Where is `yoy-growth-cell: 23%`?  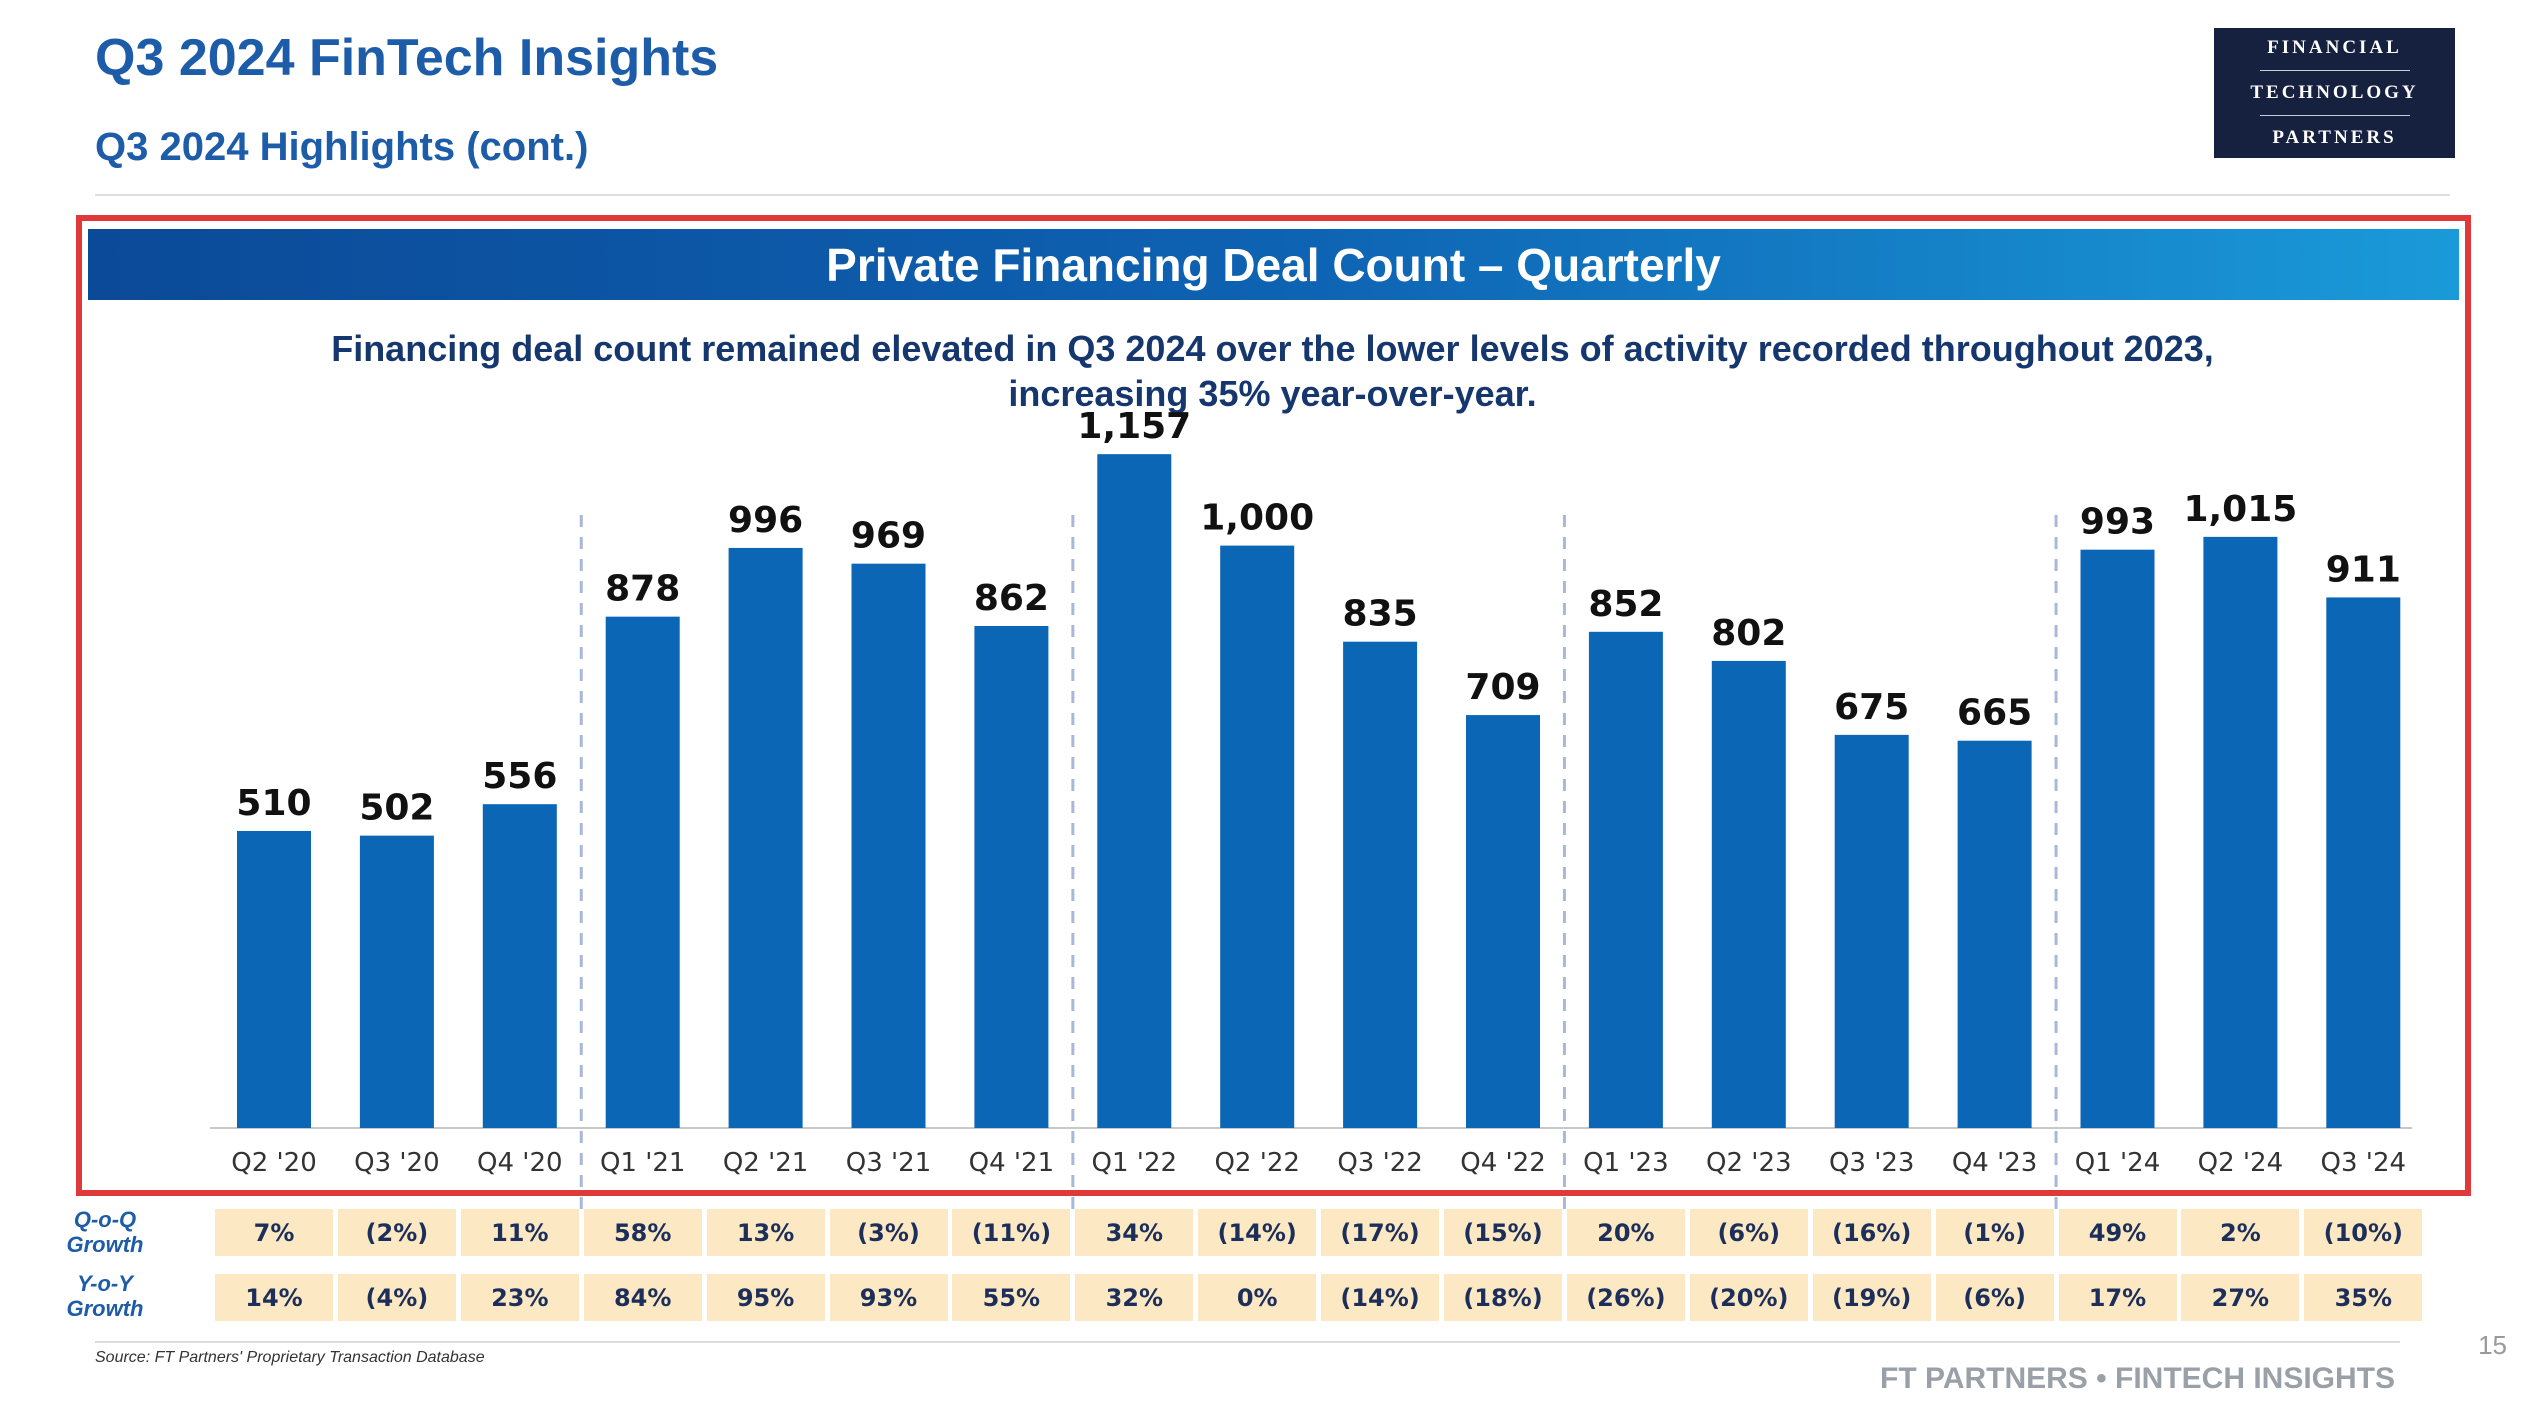 yoy-growth-cell: 23% is located at coordinates (519, 1297).